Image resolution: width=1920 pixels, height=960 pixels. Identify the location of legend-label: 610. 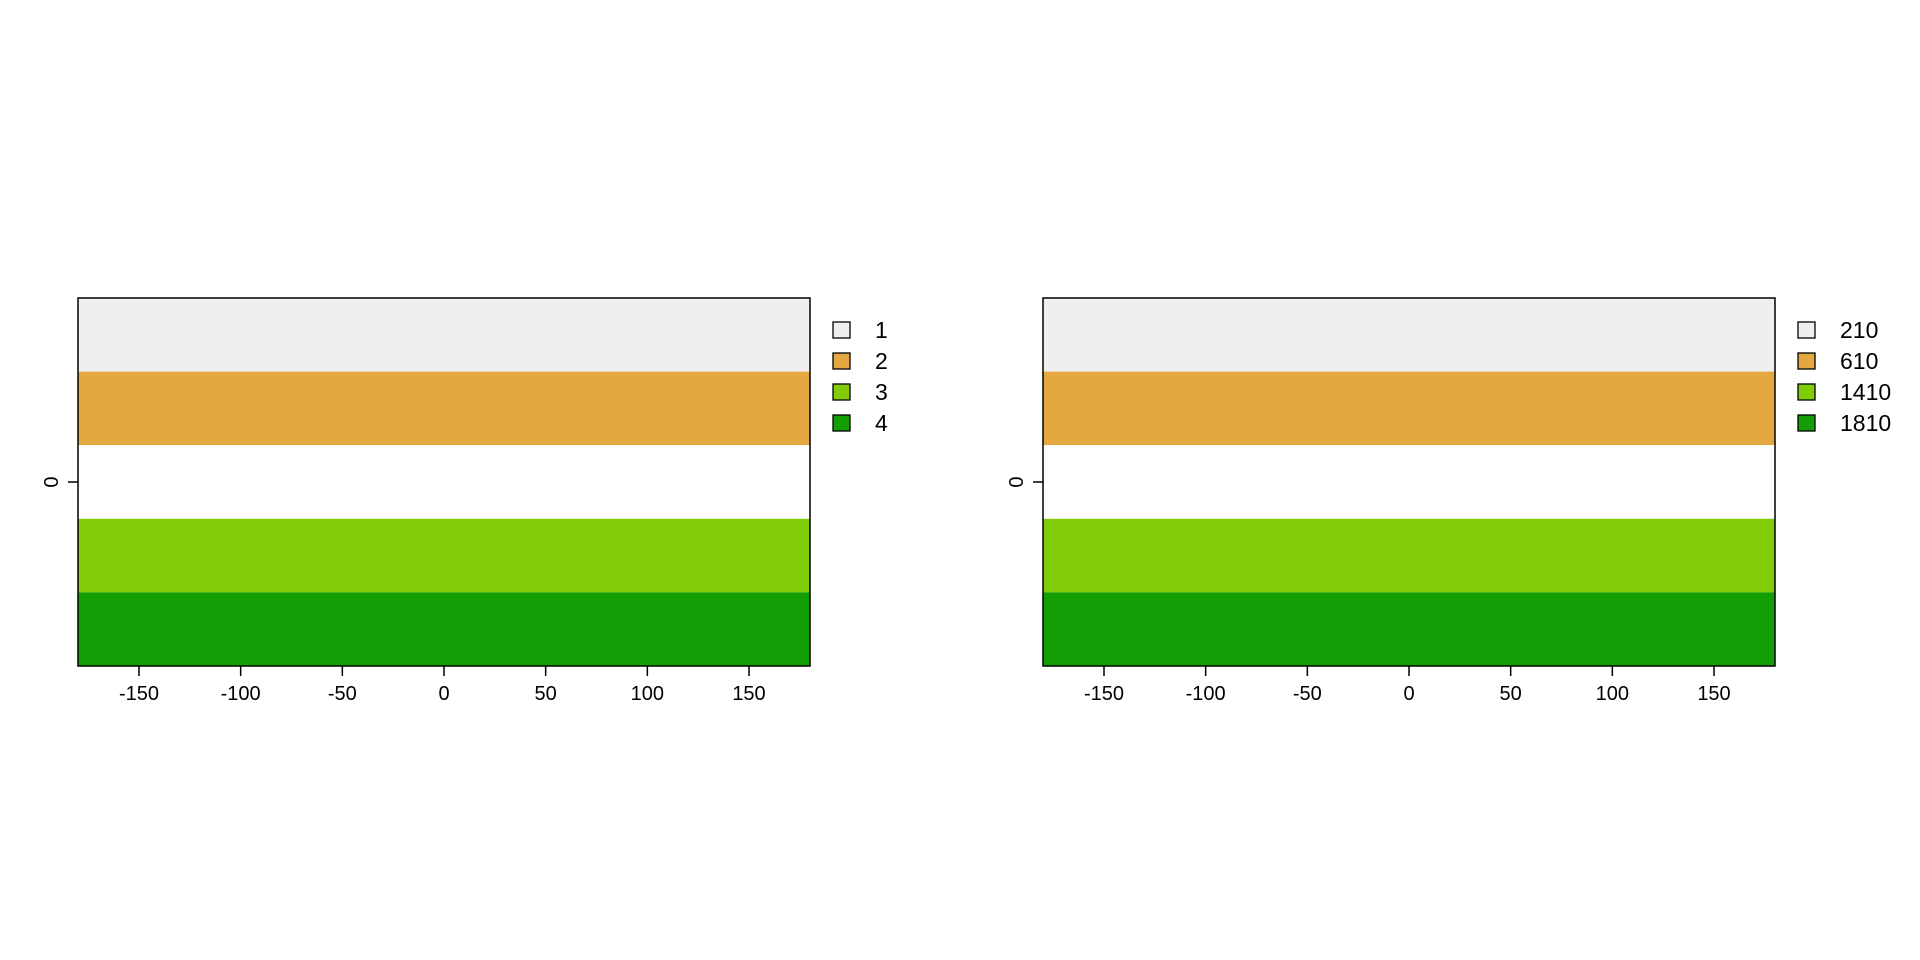
(1859, 361).